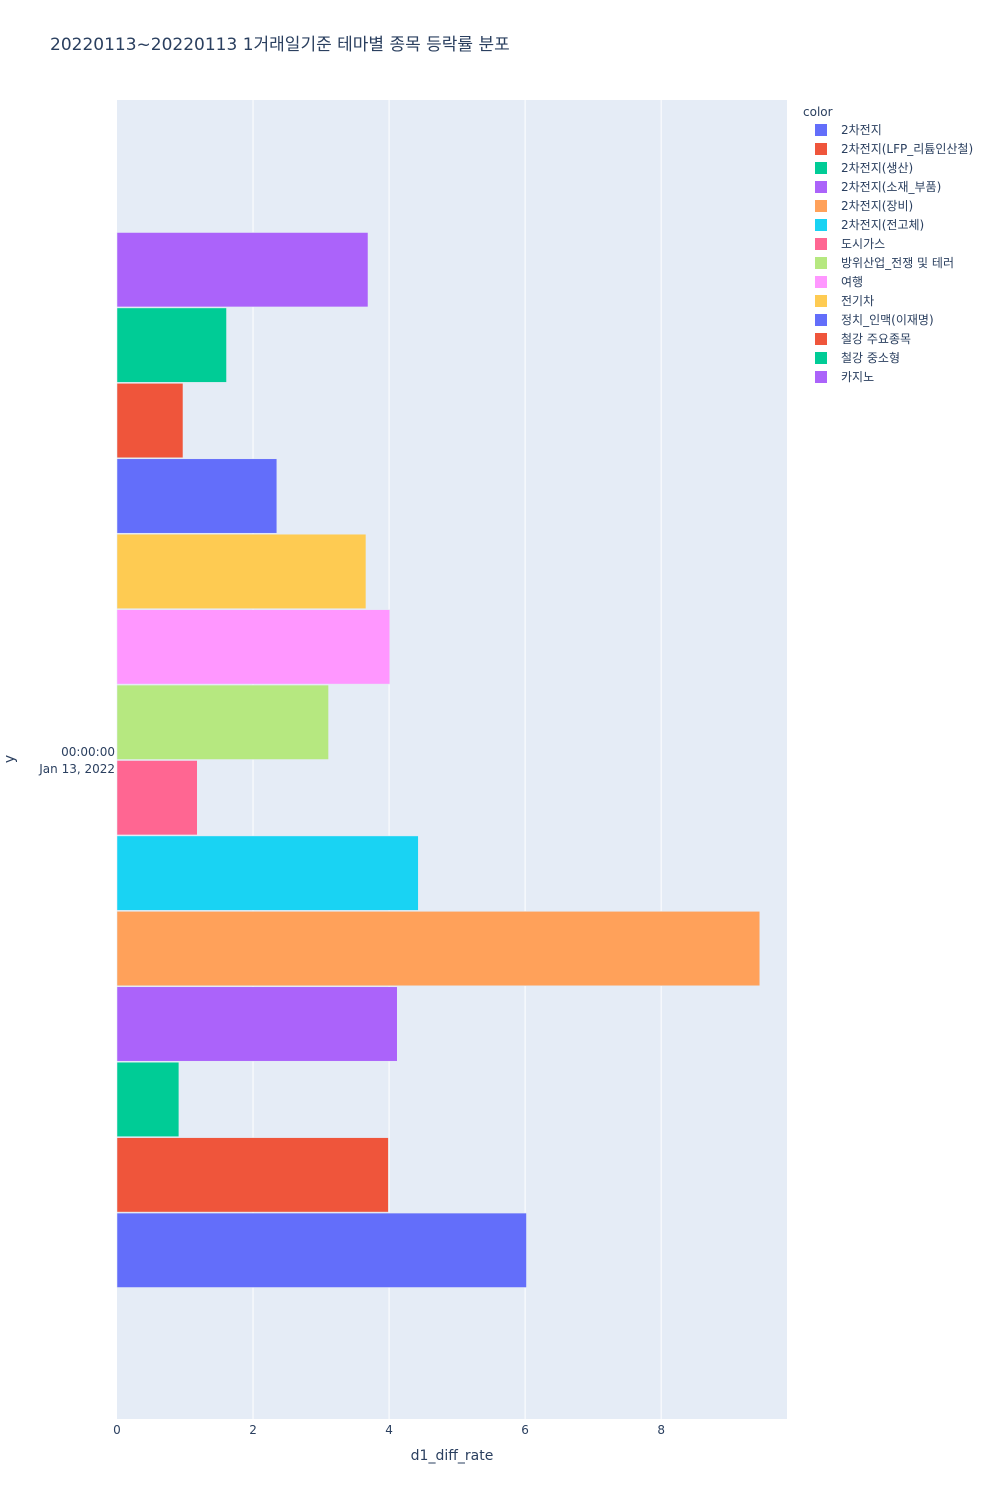 This screenshot has height=1500, width=1000. Describe the element at coordinates (253, 647) in the screenshot. I see `bar-여행` at that location.